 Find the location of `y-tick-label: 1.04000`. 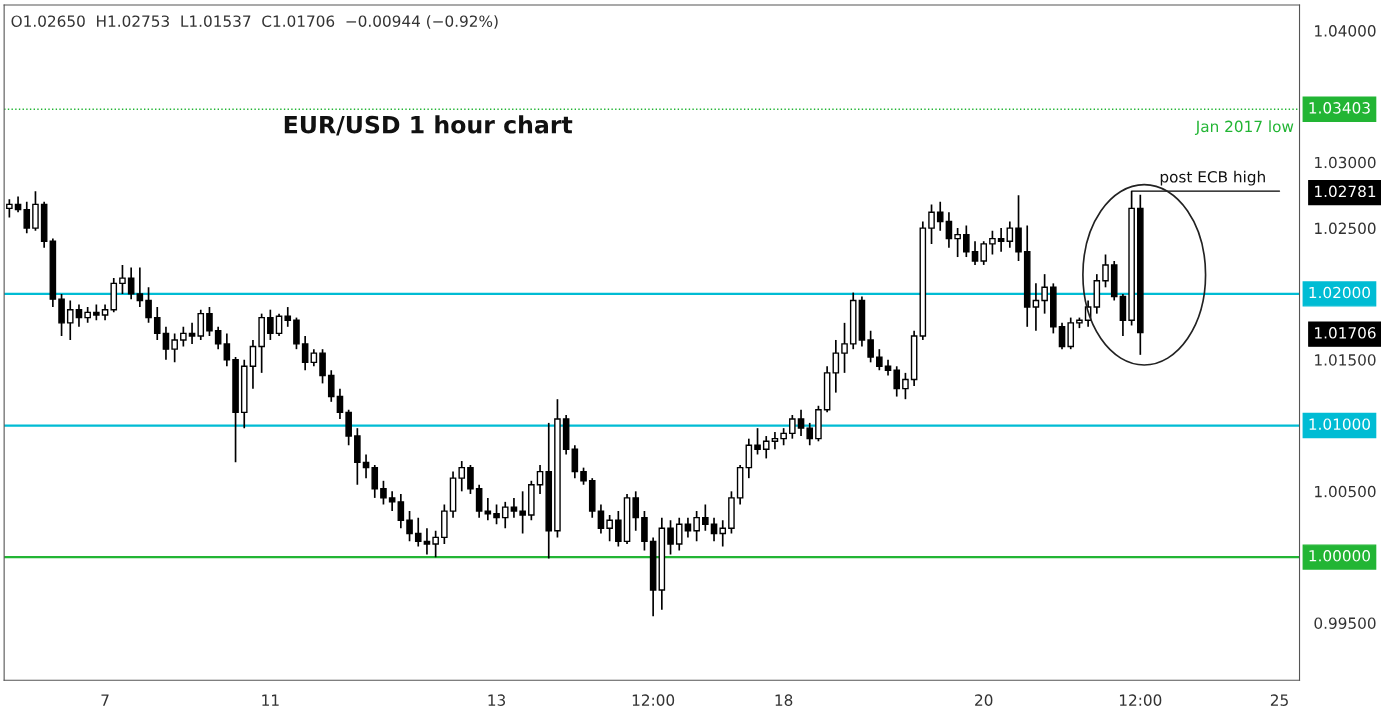

y-tick-label: 1.04000 is located at coordinates (1345, 31).